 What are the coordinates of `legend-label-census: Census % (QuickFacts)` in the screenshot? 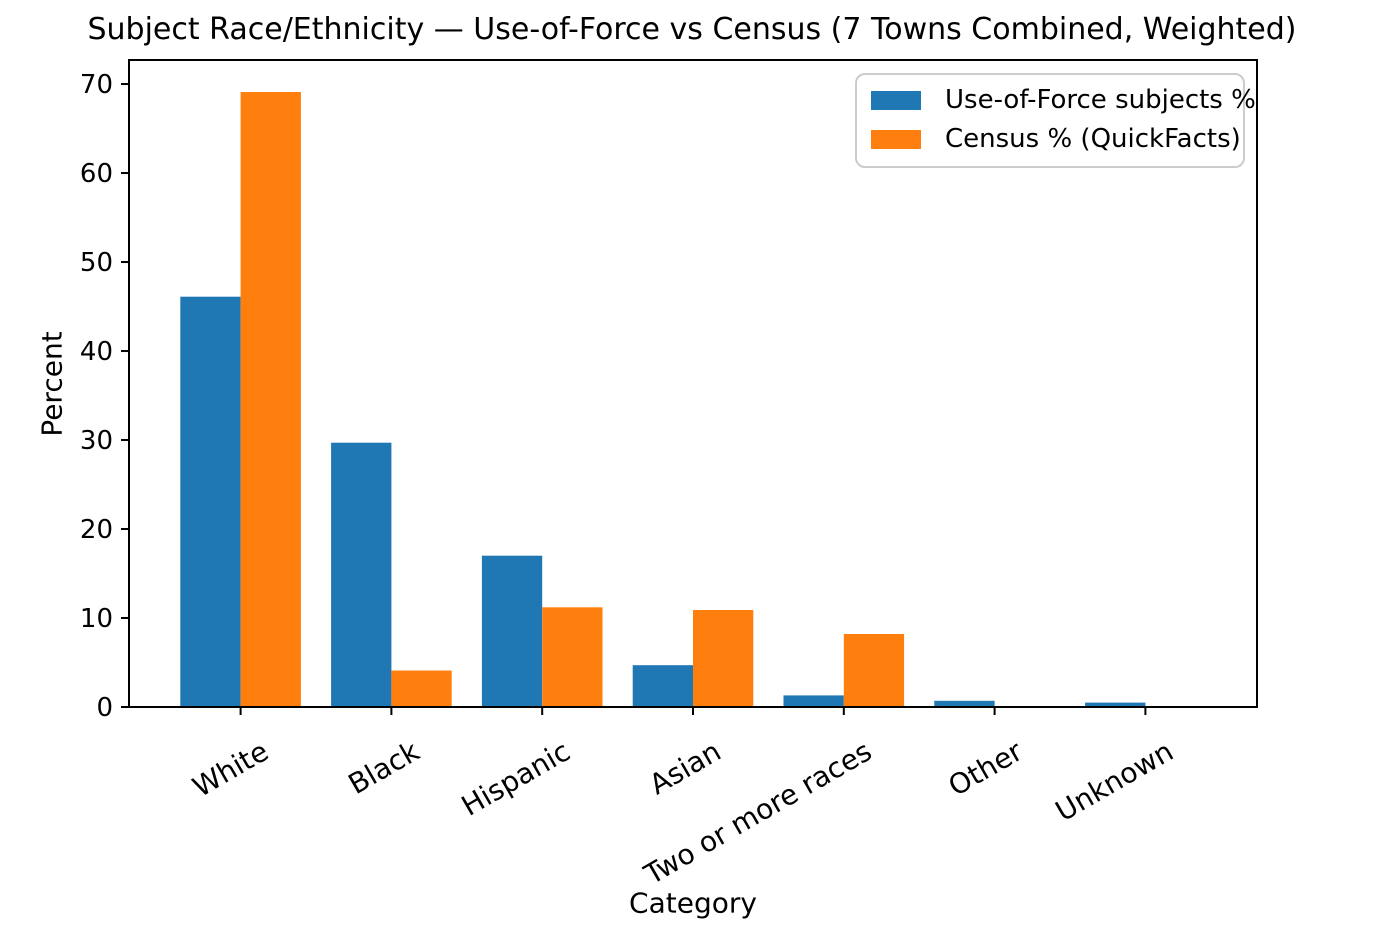 It's located at (1093, 138).